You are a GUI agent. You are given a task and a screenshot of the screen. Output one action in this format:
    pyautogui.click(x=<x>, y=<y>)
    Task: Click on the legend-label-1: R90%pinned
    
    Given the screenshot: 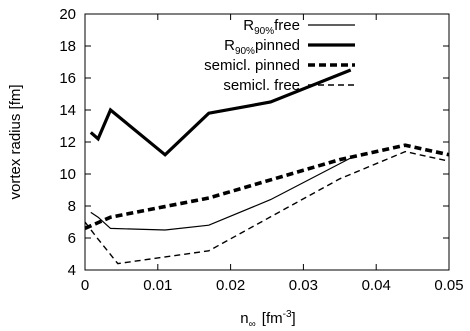 What is the action you would take?
    pyautogui.click(x=262, y=47)
    